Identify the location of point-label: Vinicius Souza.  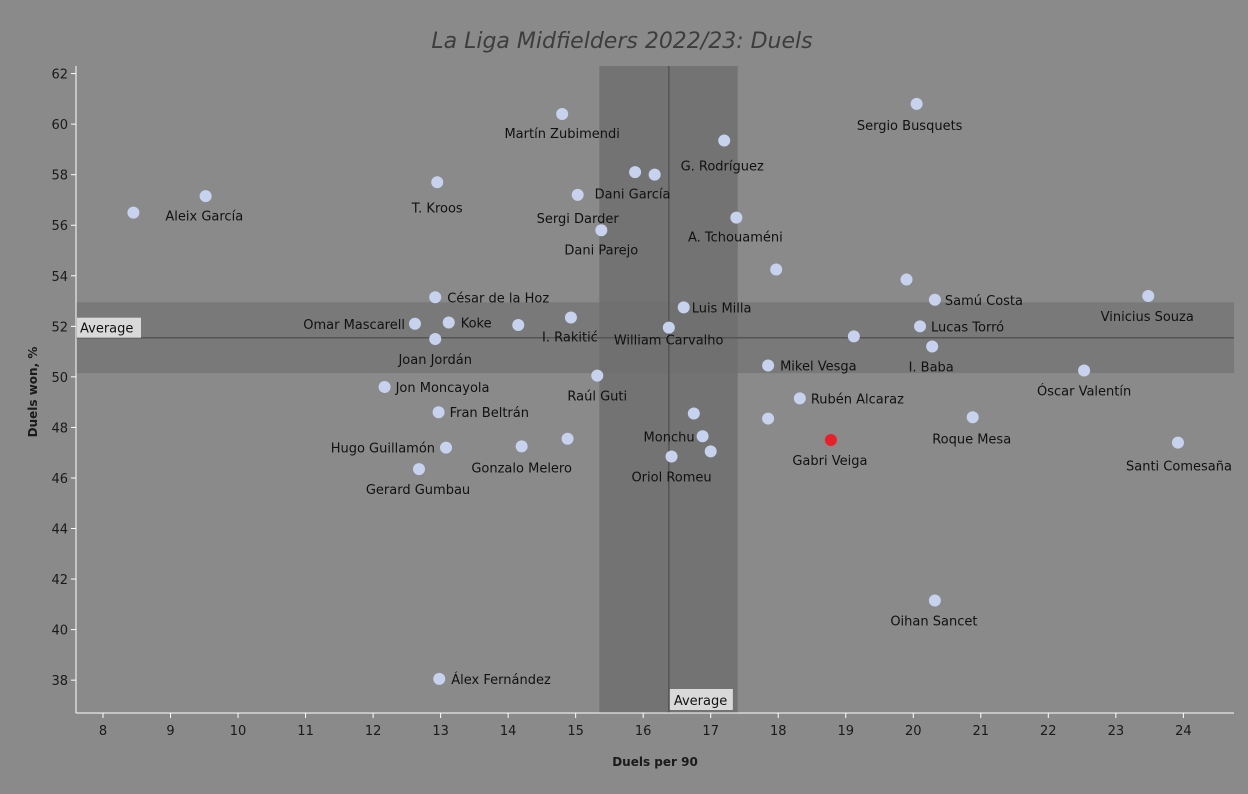
(1147, 317).